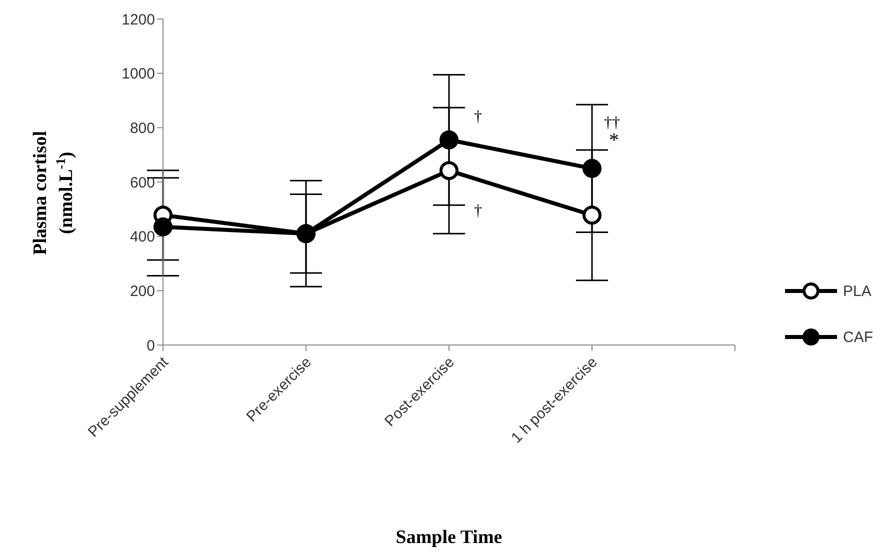 This screenshot has width=890, height=559. I want to click on y-tick-label: 200, so click(142, 291).